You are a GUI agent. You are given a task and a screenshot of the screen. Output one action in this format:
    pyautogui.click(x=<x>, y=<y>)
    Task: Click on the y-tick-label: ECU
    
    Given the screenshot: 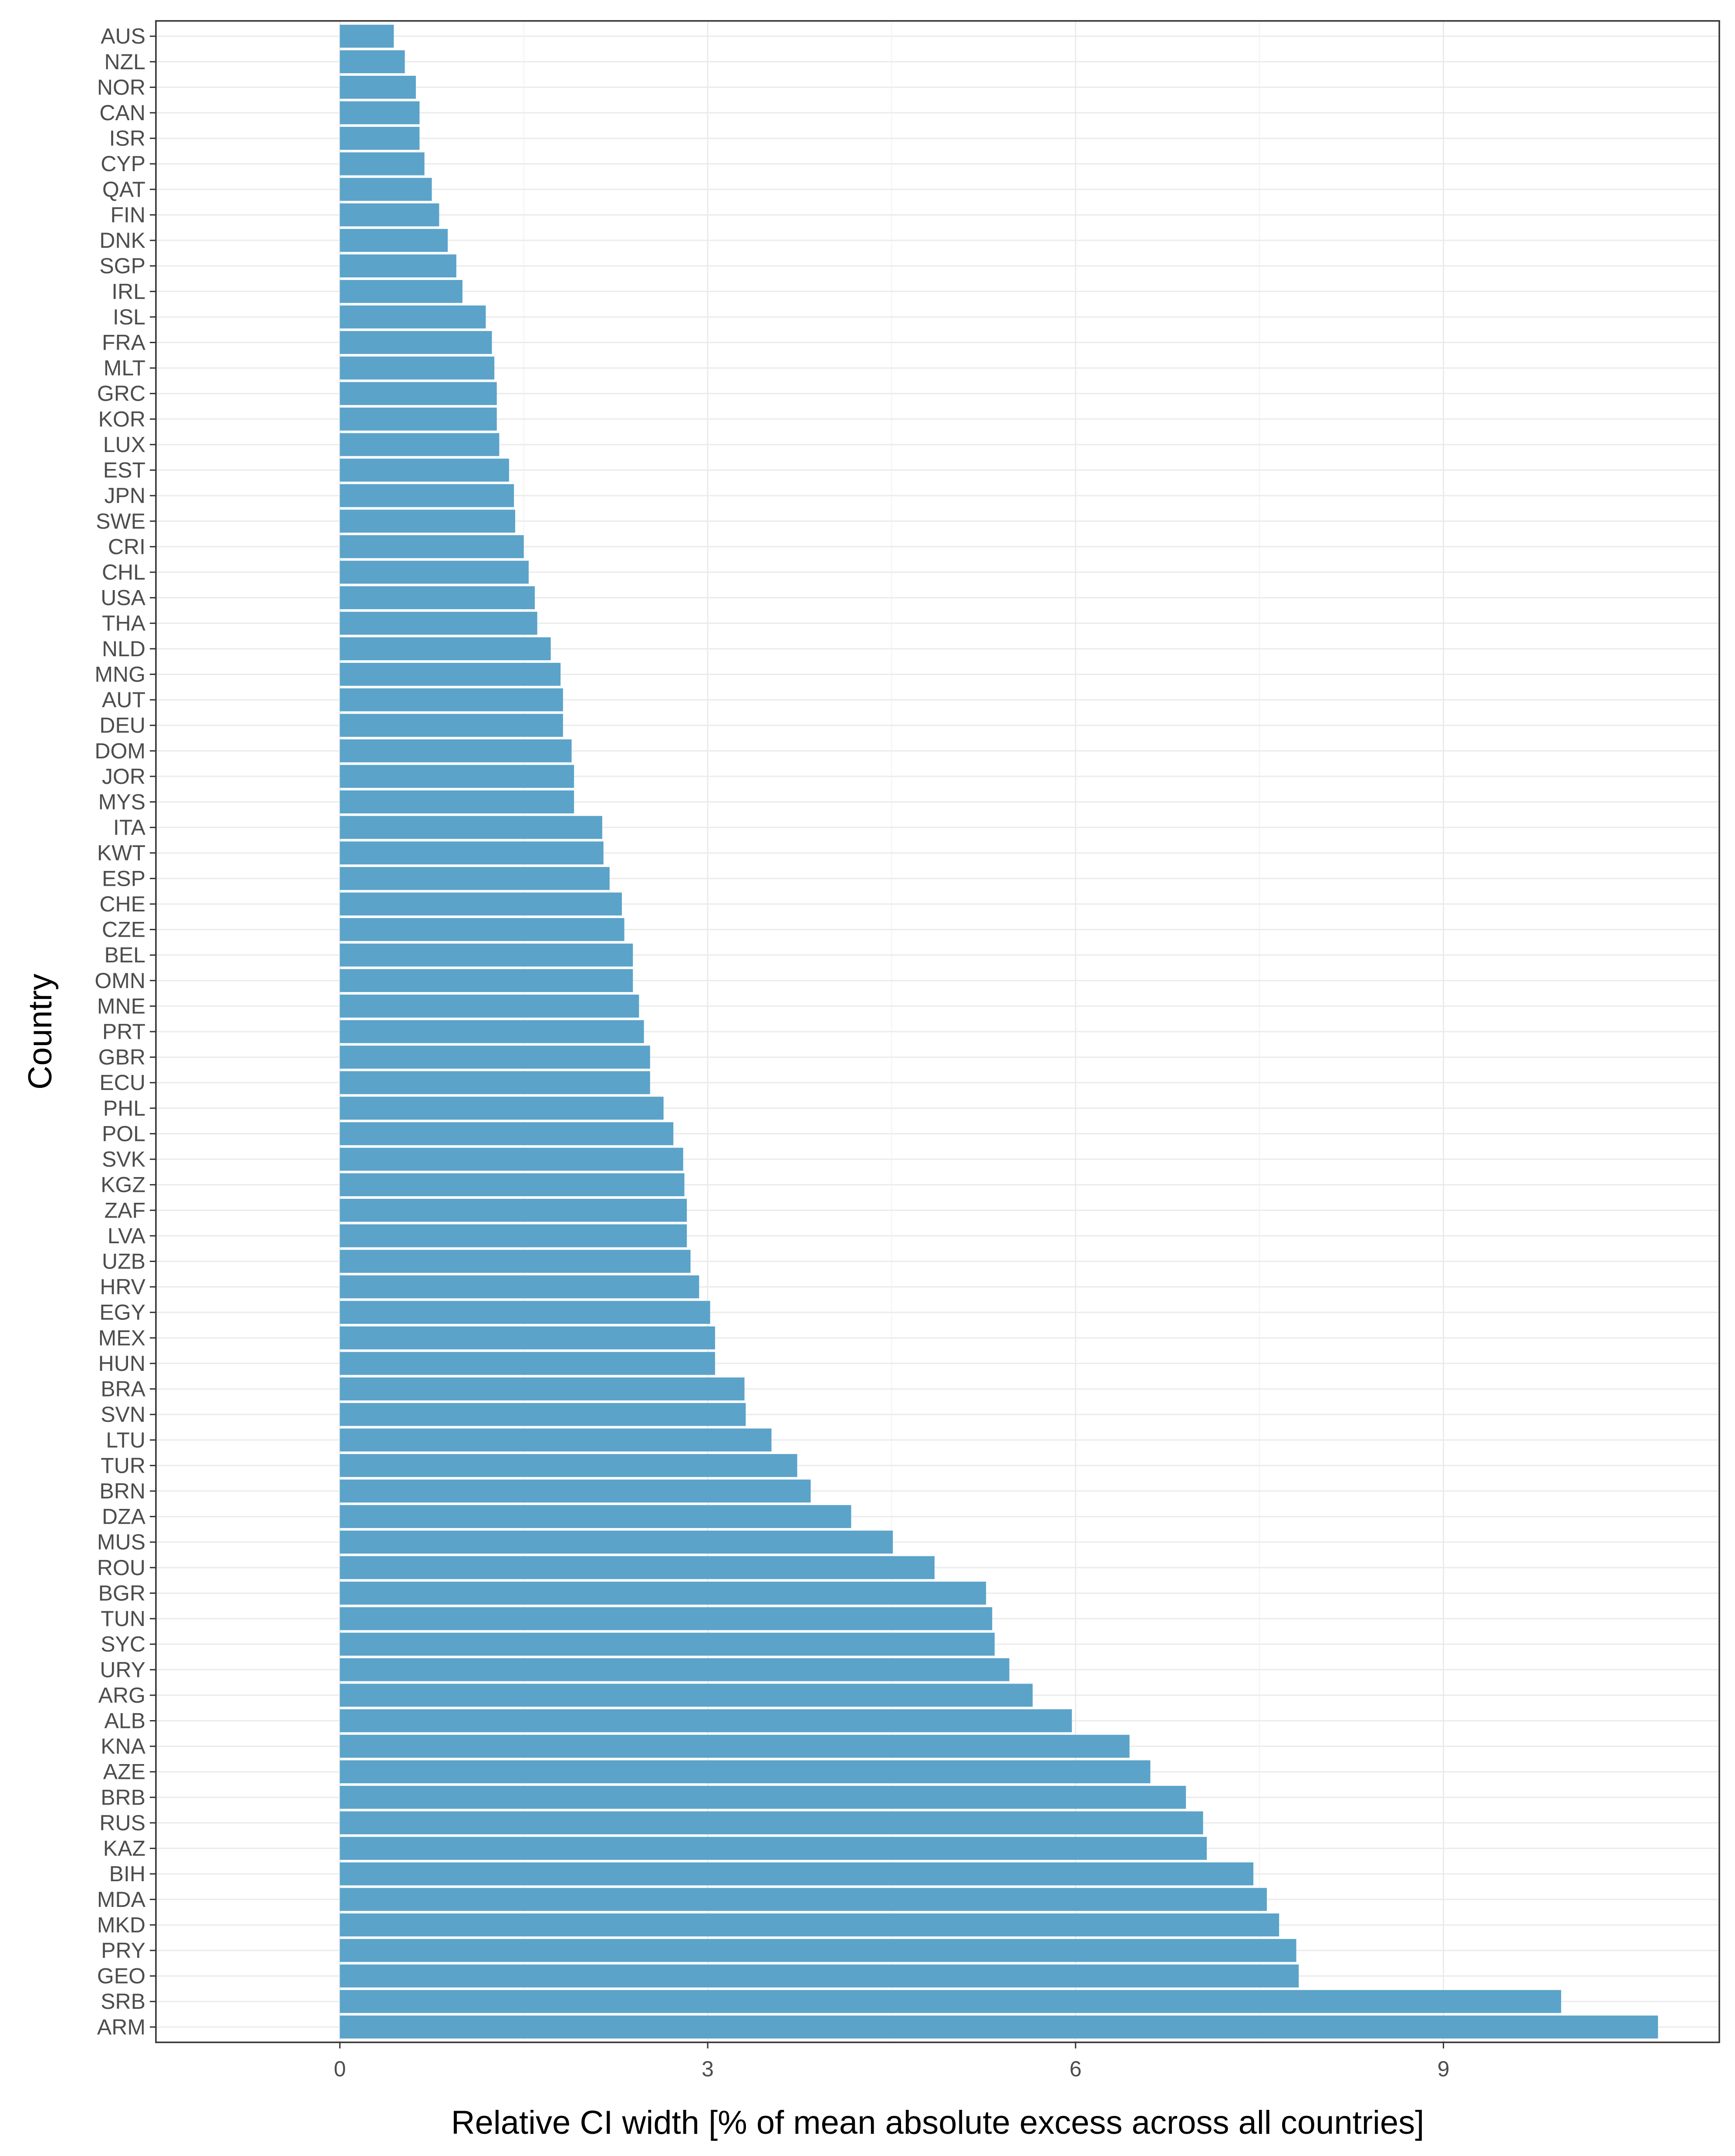 What is the action you would take?
    pyautogui.click(x=122, y=1082)
    